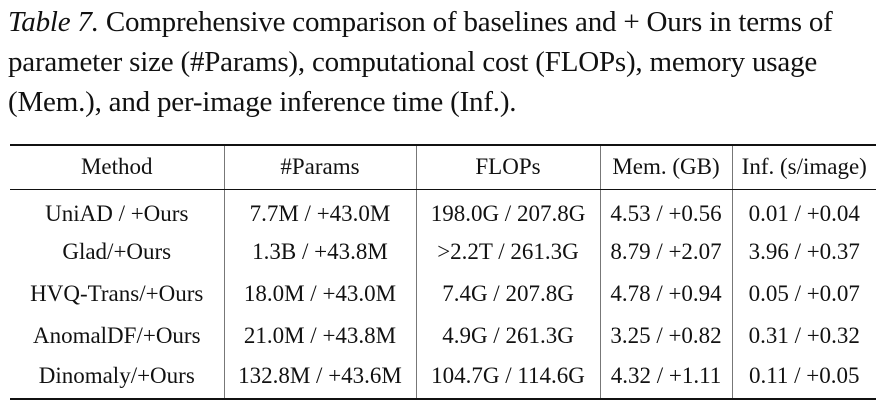 Image resolution: width=884 pixels, height=416 pixels. I want to click on cell-inference: 3.96 / +0.37, so click(804, 251).